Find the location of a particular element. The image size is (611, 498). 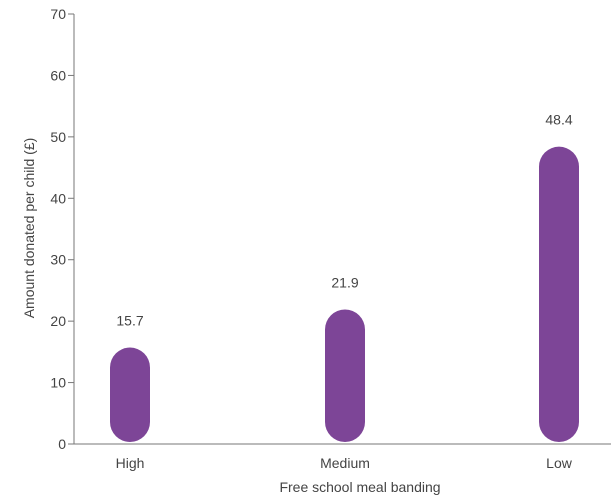

y-axis-title: Amount donated per child (£) is located at coordinates (29, 228).